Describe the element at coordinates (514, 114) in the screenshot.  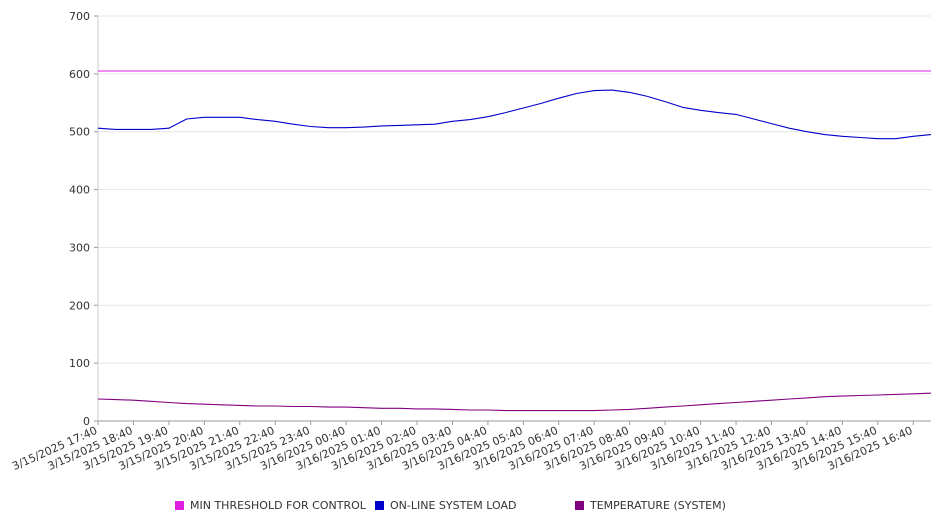
I see `series-line-on-line-system-load` at that location.